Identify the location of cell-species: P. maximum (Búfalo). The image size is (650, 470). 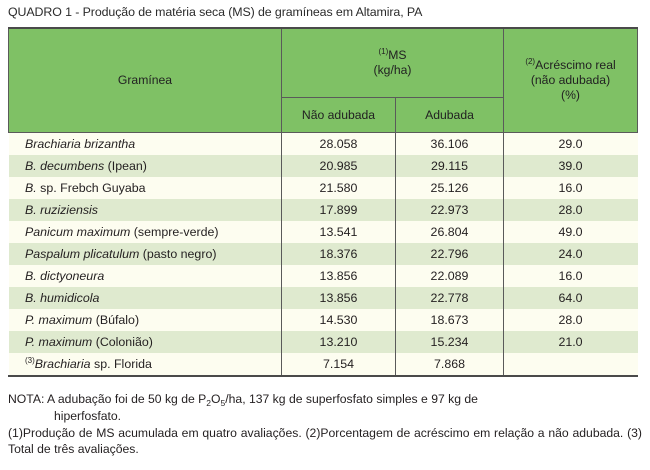
(145, 320).